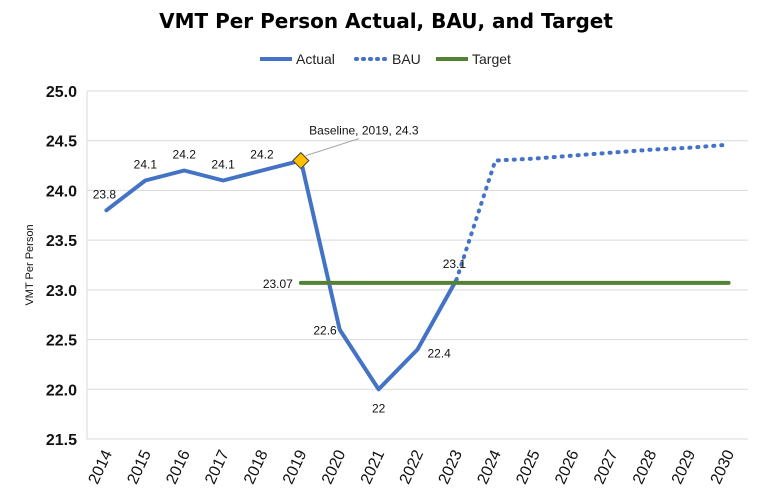 The width and height of the screenshot is (772, 495). Describe the element at coordinates (606, 467) in the screenshot. I see `x-tick-label: 2027` at that location.